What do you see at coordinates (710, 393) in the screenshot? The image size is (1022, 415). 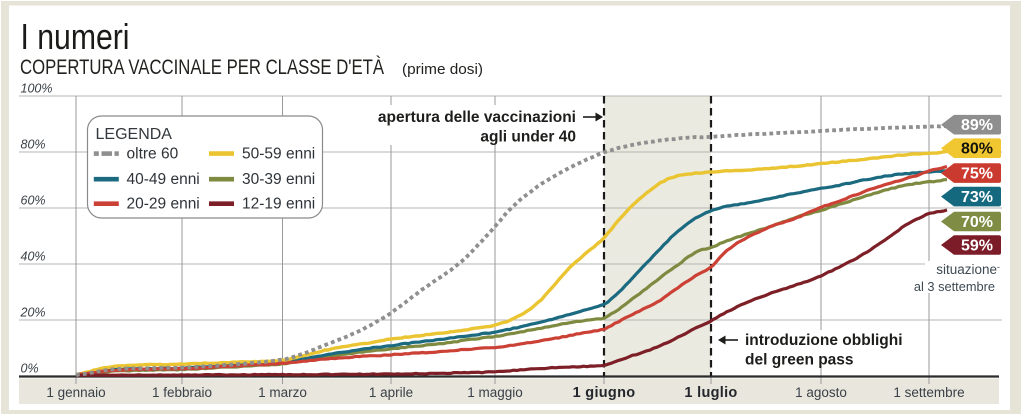 I see `svg-text: 1 luglio` at bounding box center [710, 393].